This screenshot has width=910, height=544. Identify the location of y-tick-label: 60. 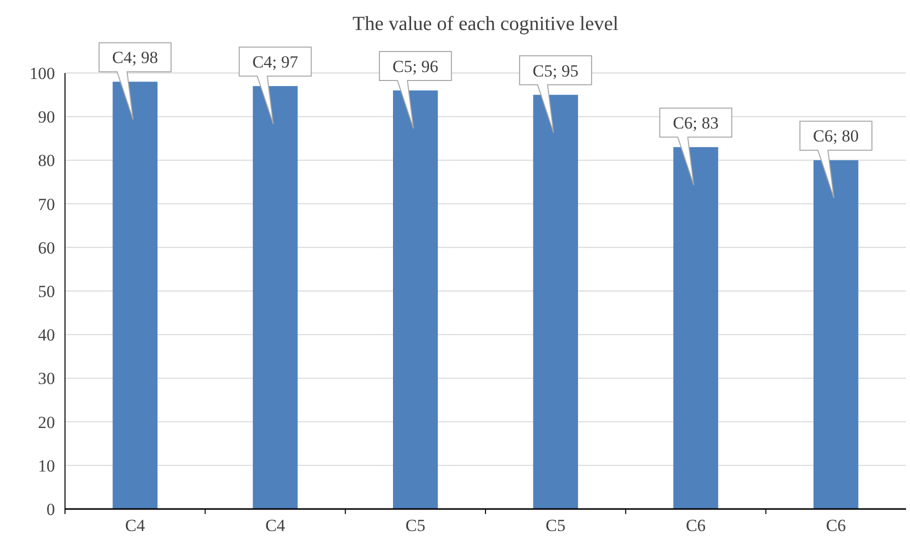
(46, 248).